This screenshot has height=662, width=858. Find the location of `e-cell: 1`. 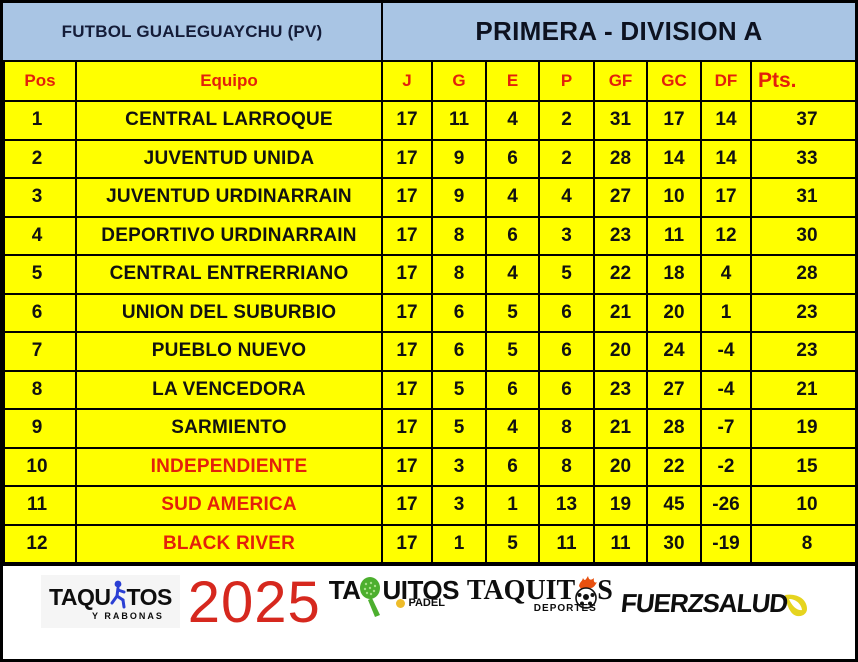

e-cell: 1 is located at coordinates (512, 505).